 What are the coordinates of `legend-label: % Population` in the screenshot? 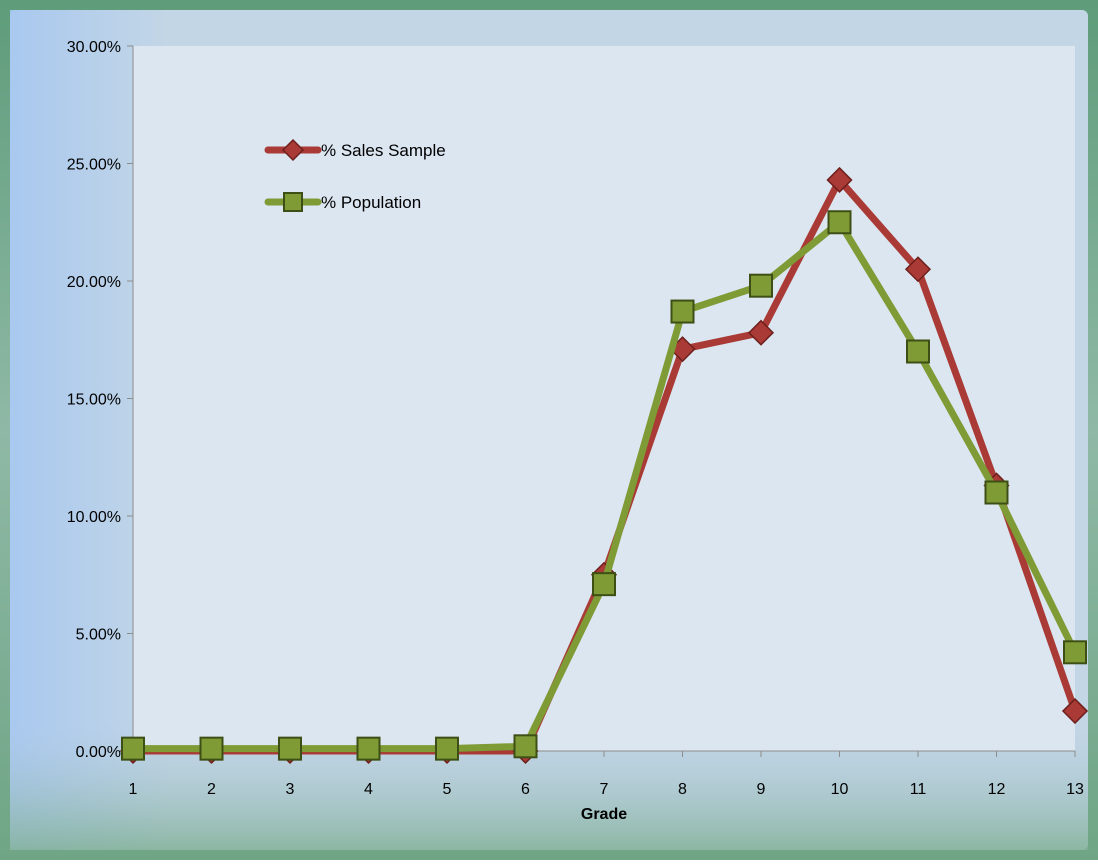 It's located at (371, 202).